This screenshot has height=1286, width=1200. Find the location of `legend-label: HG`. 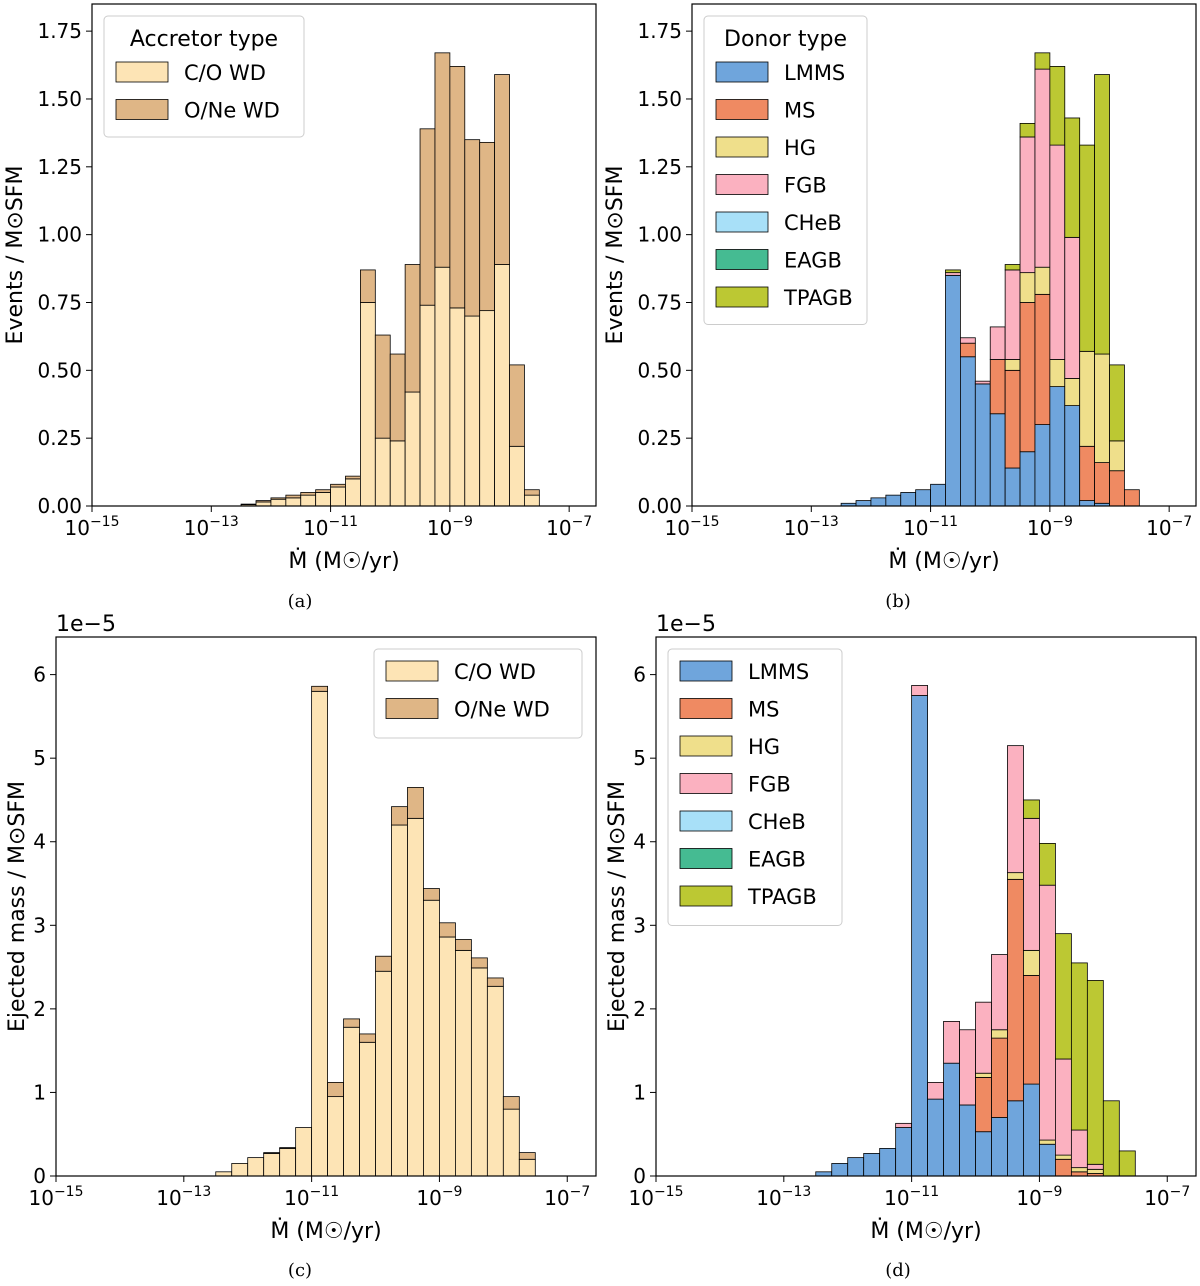

legend-label: HG is located at coordinates (764, 747).